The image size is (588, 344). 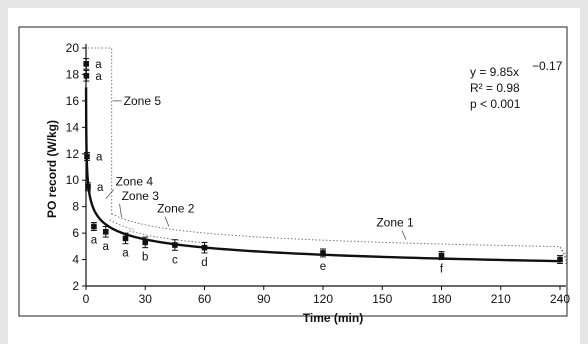 I want to click on y-tick-label: 2, so click(x=75, y=286).